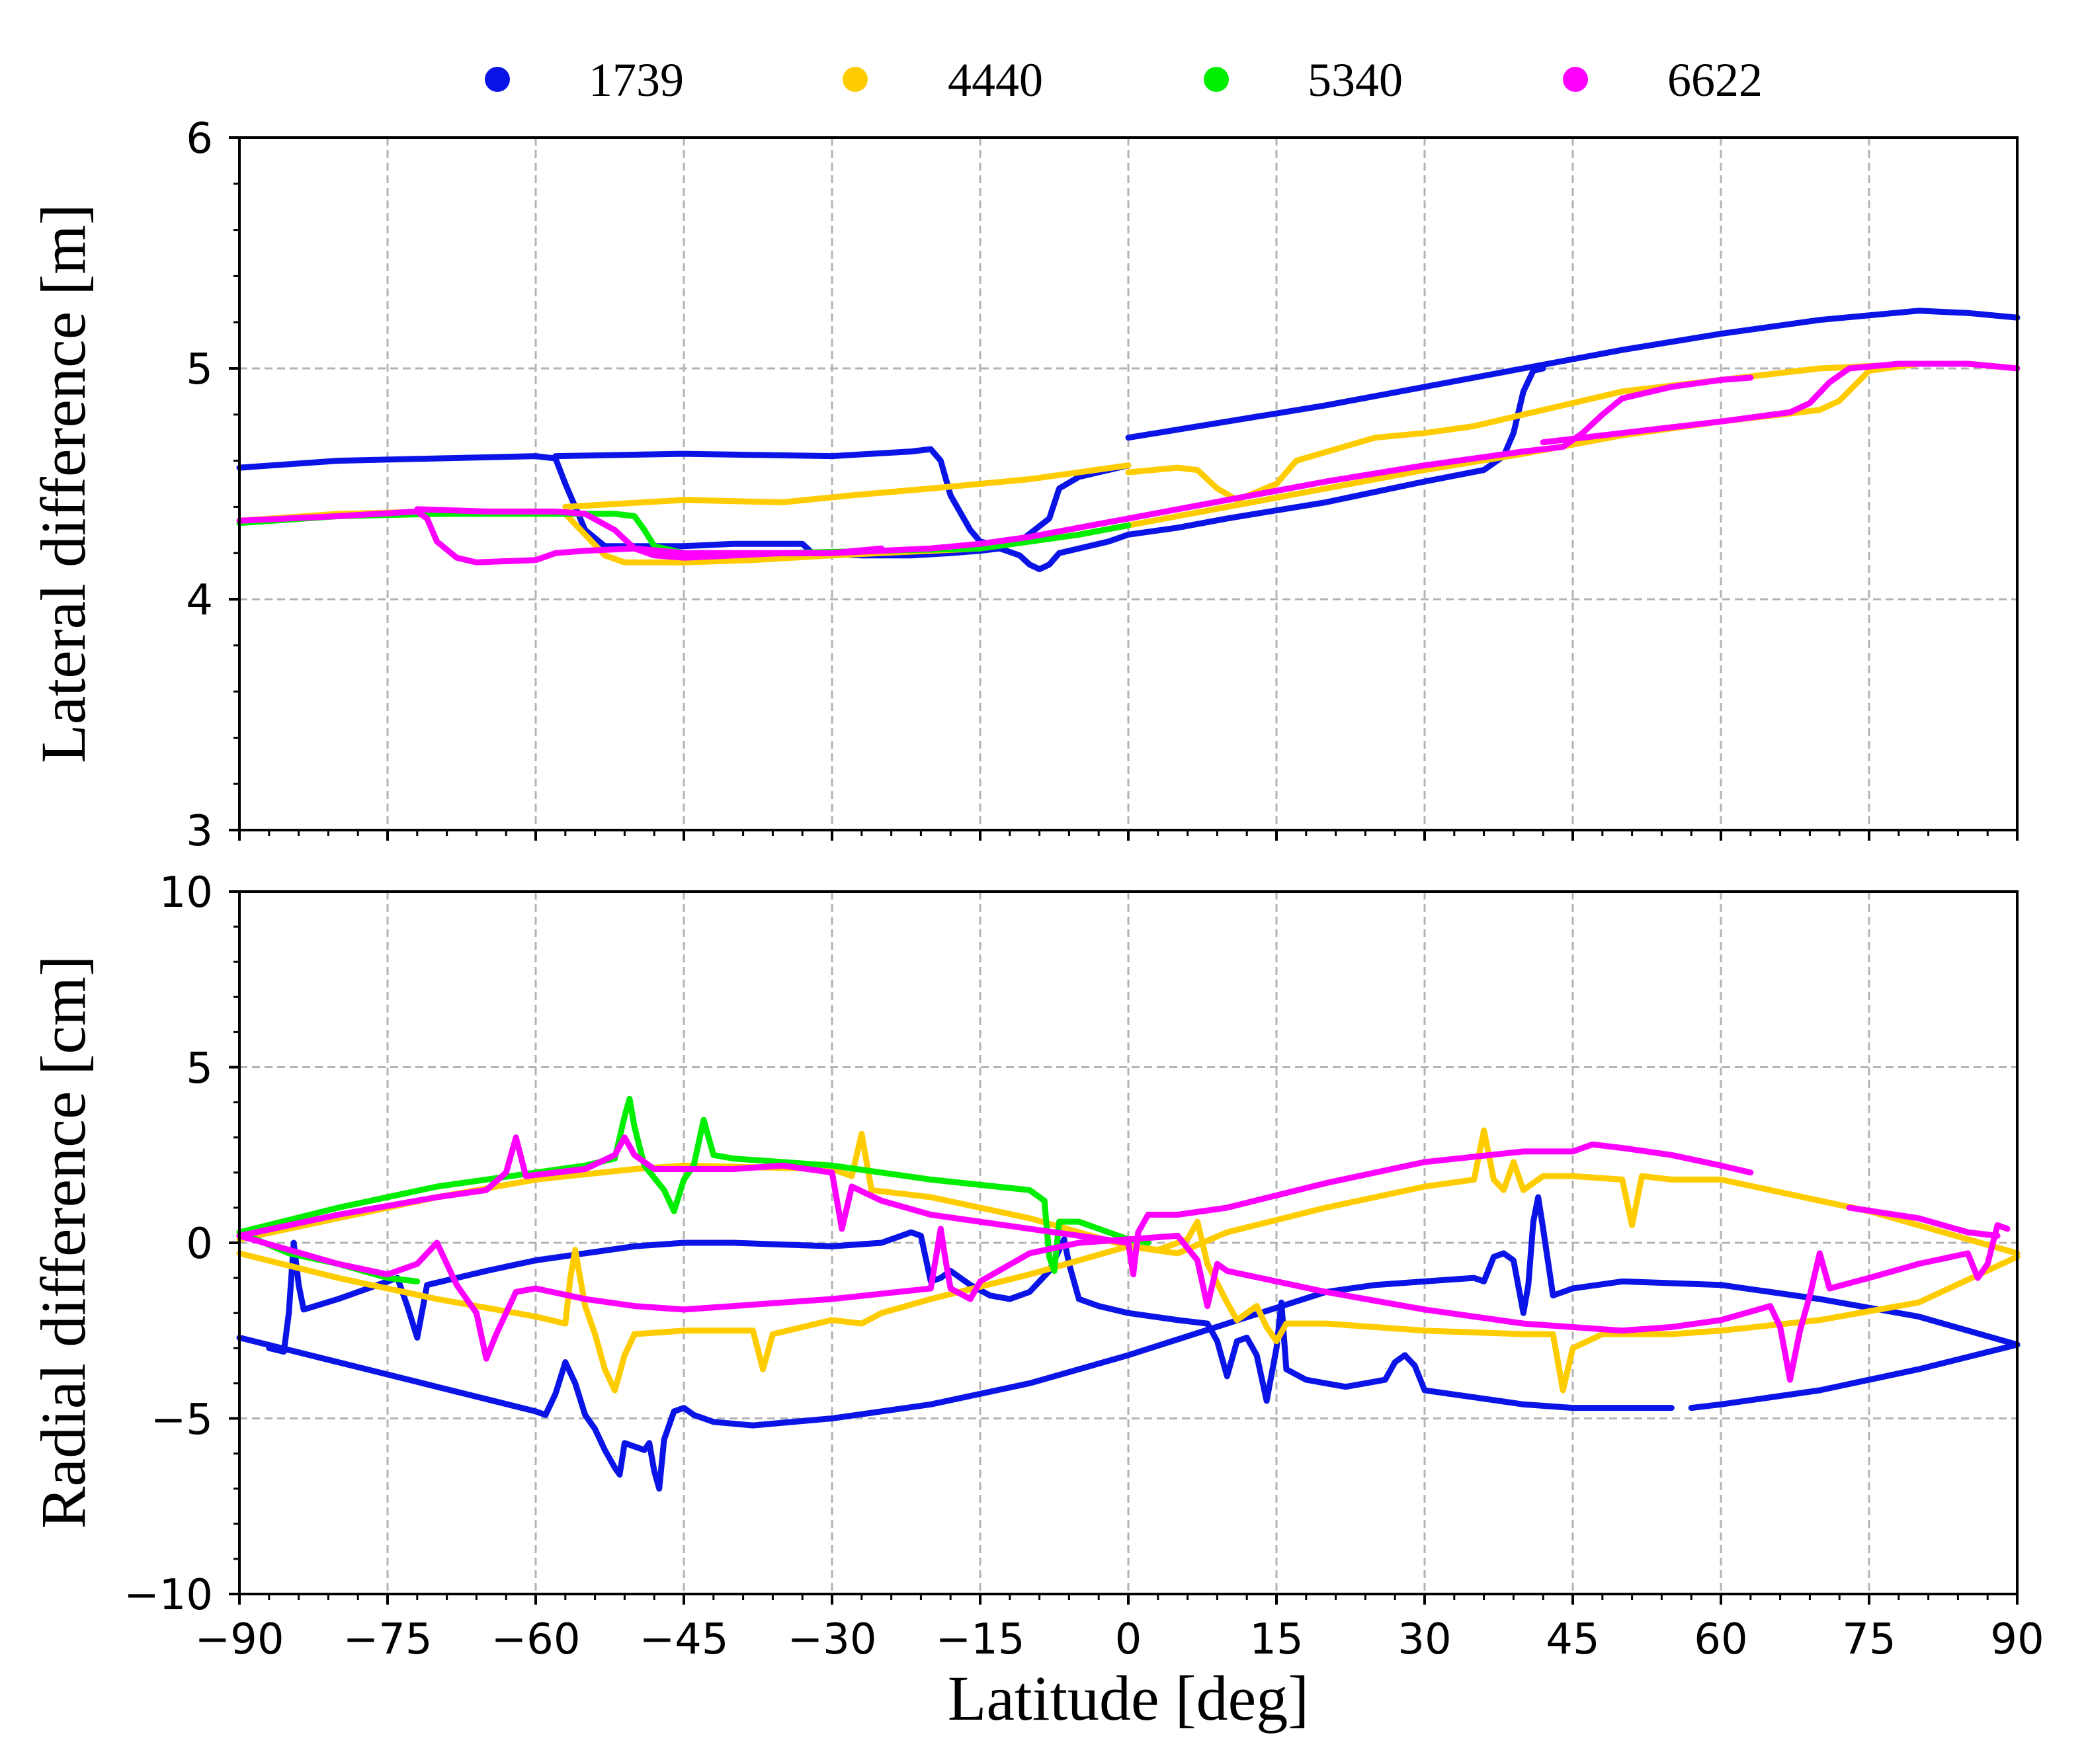 The image size is (2088, 1764). I want to click on xtick-label-75: 75, so click(1869, 1639).